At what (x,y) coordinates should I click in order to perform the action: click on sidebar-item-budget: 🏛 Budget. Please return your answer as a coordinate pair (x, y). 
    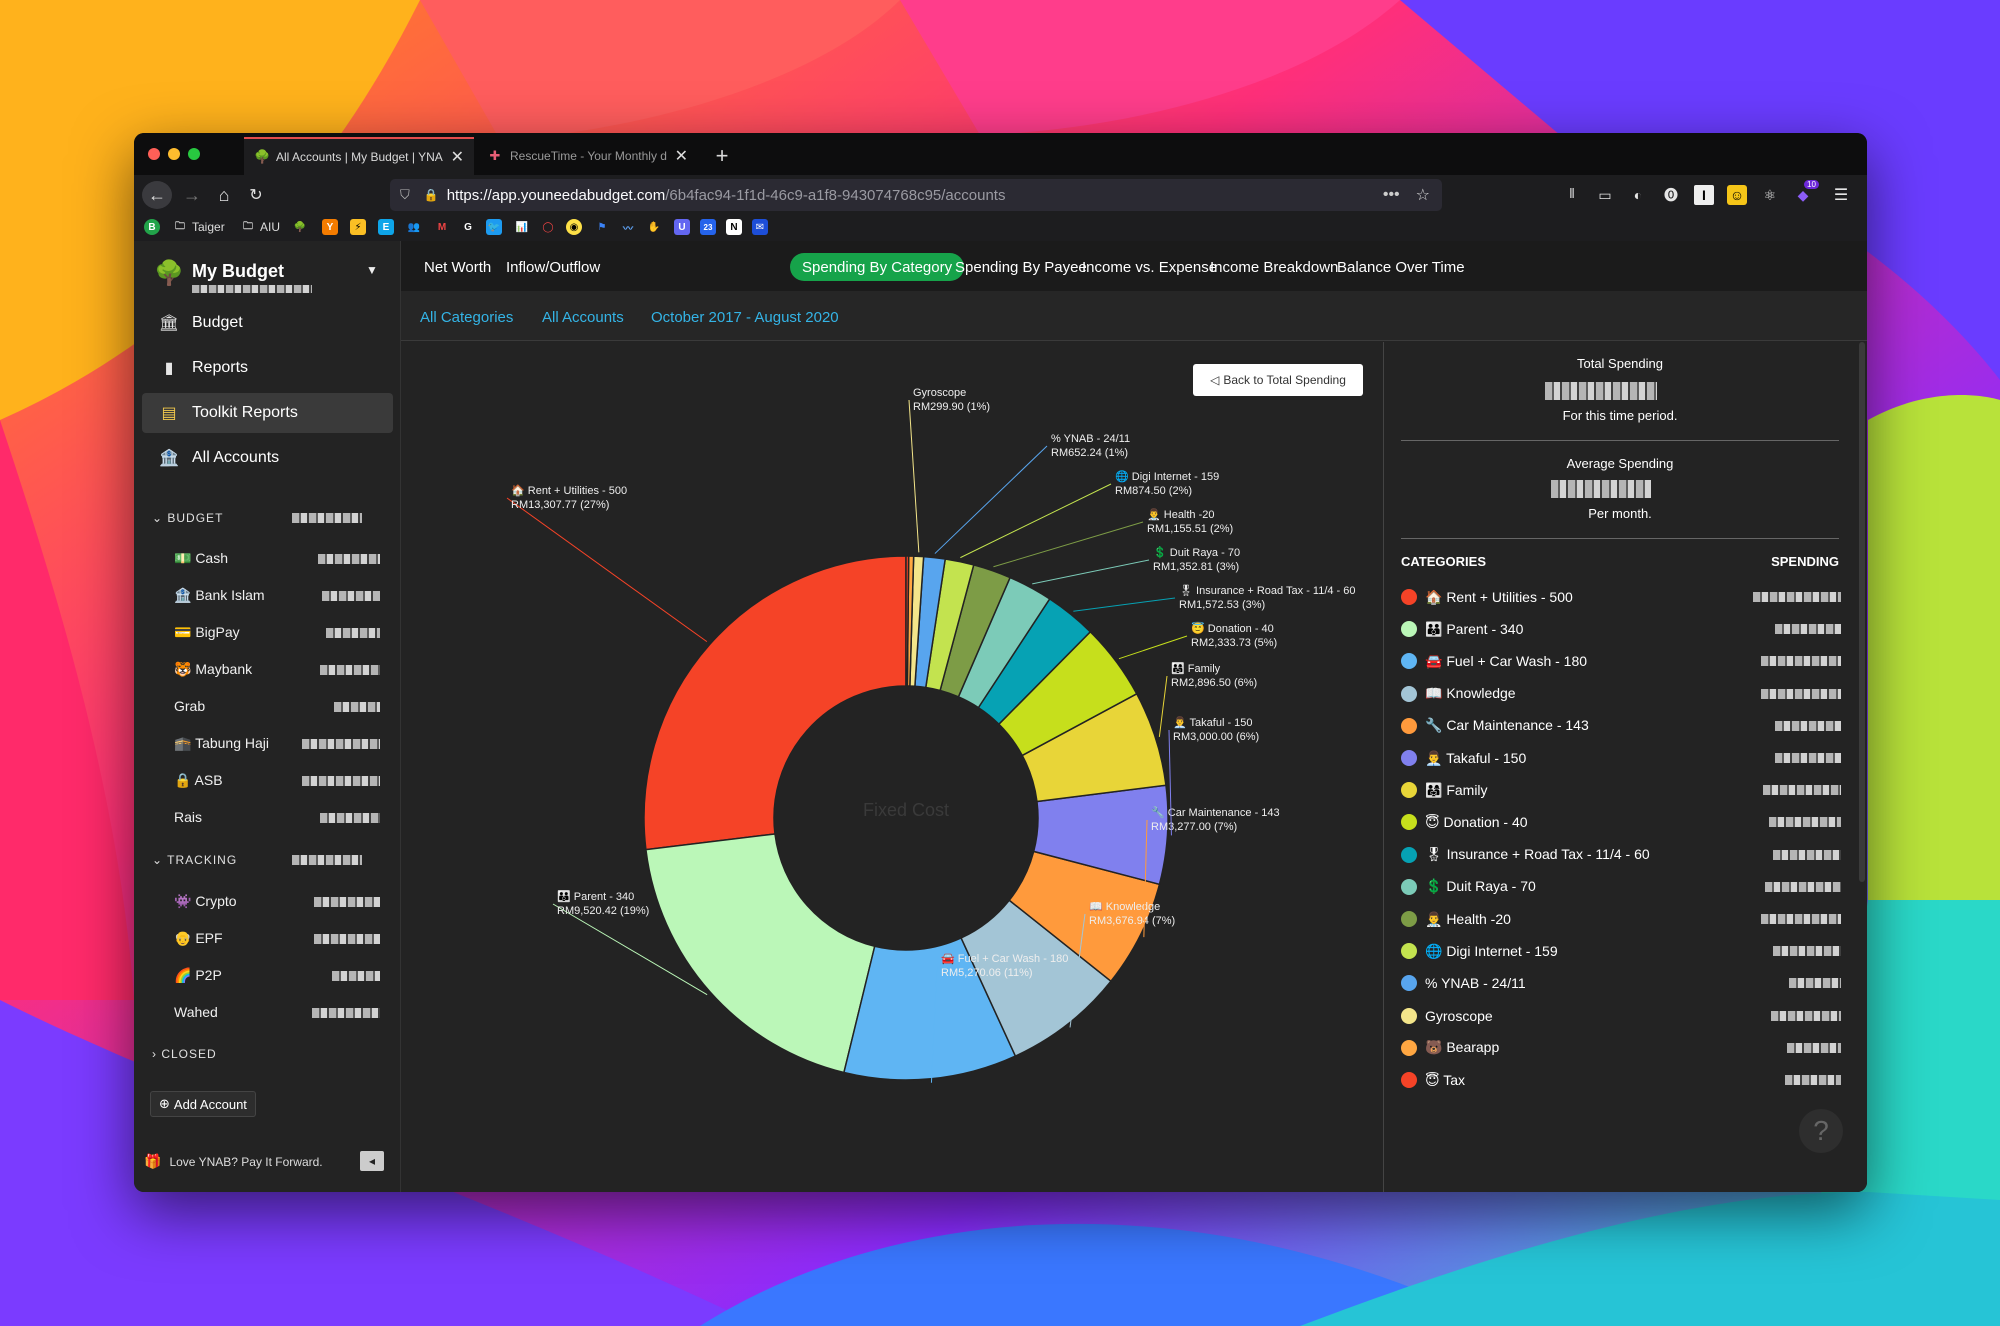
    Looking at the image, I should click on (267, 323).